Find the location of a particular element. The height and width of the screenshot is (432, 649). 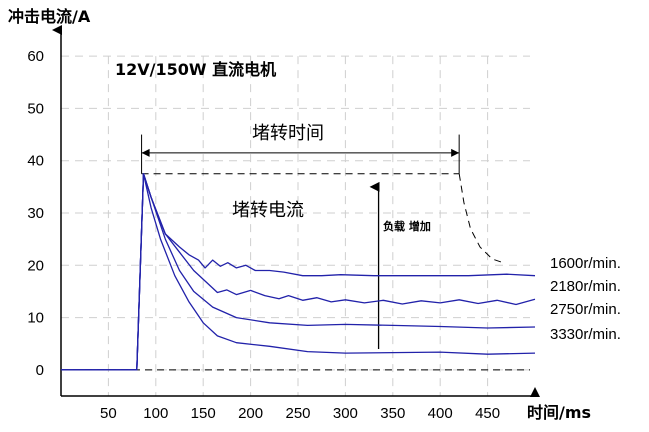

y-tick-label: 60 is located at coordinates (35, 56).